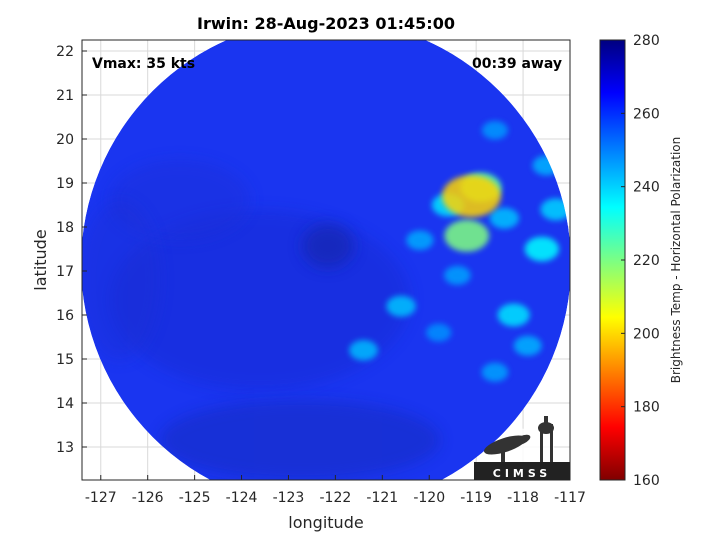 The height and width of the screenshot is (540, 720). What do you see at coordinates (65, 96) in the screenshot?
I see `y-tick-label: 21` at bounding box center [65, 96].